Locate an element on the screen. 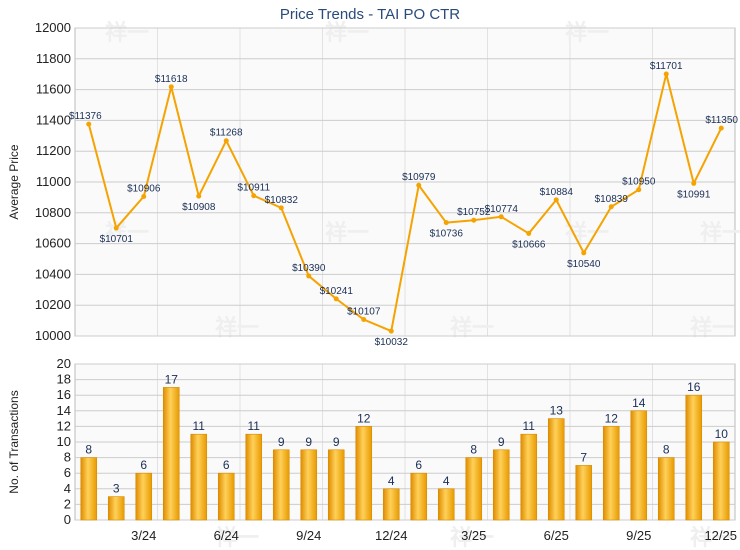  price-data-label: $11350 is located at coordinates (721, 120).